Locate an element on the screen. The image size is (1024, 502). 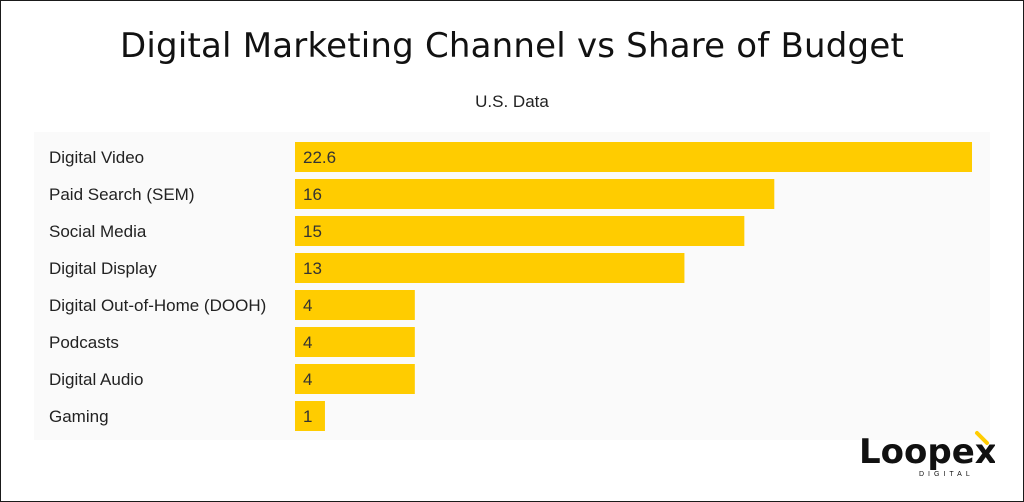
value-label-digital-video: 22.6 is located at coordinates (319, 157).